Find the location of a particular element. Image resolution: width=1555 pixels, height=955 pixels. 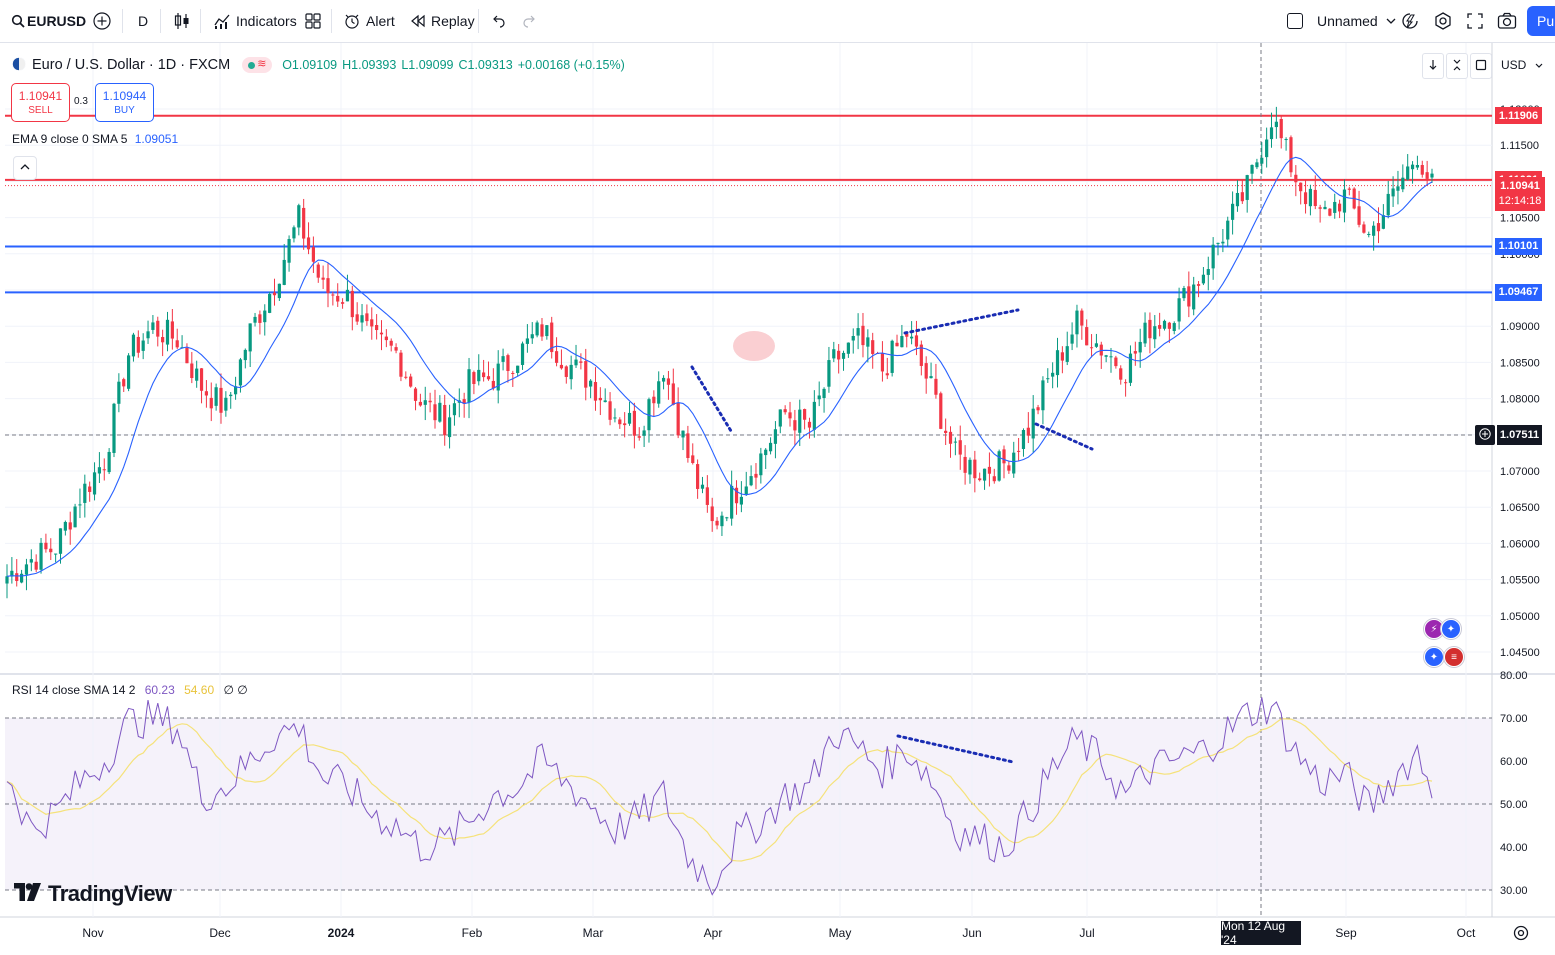

templates-button is located at coordinates (313, 21).